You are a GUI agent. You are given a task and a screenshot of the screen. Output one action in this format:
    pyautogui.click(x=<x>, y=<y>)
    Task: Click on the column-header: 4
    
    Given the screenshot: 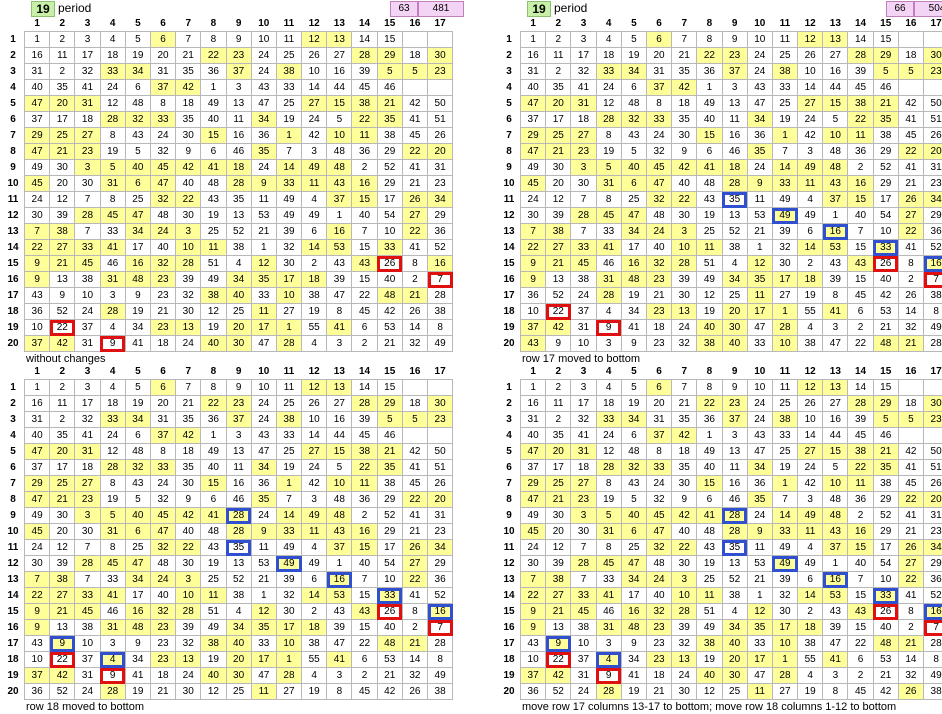 What is the action you would take?
    pyautogui.click(x=112, y=24)
    